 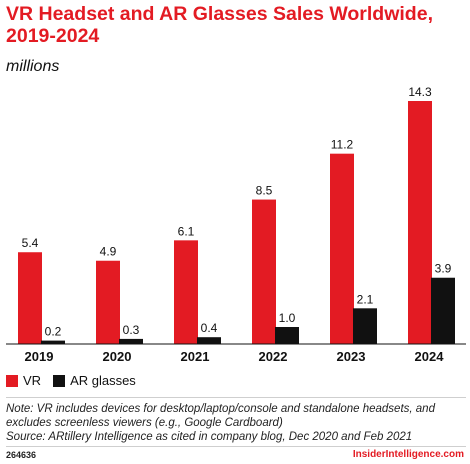 What do you see at coordinates (131, 341) in the screenshot?
I see `bar-ar-2020` at bounding box center [131, 341].